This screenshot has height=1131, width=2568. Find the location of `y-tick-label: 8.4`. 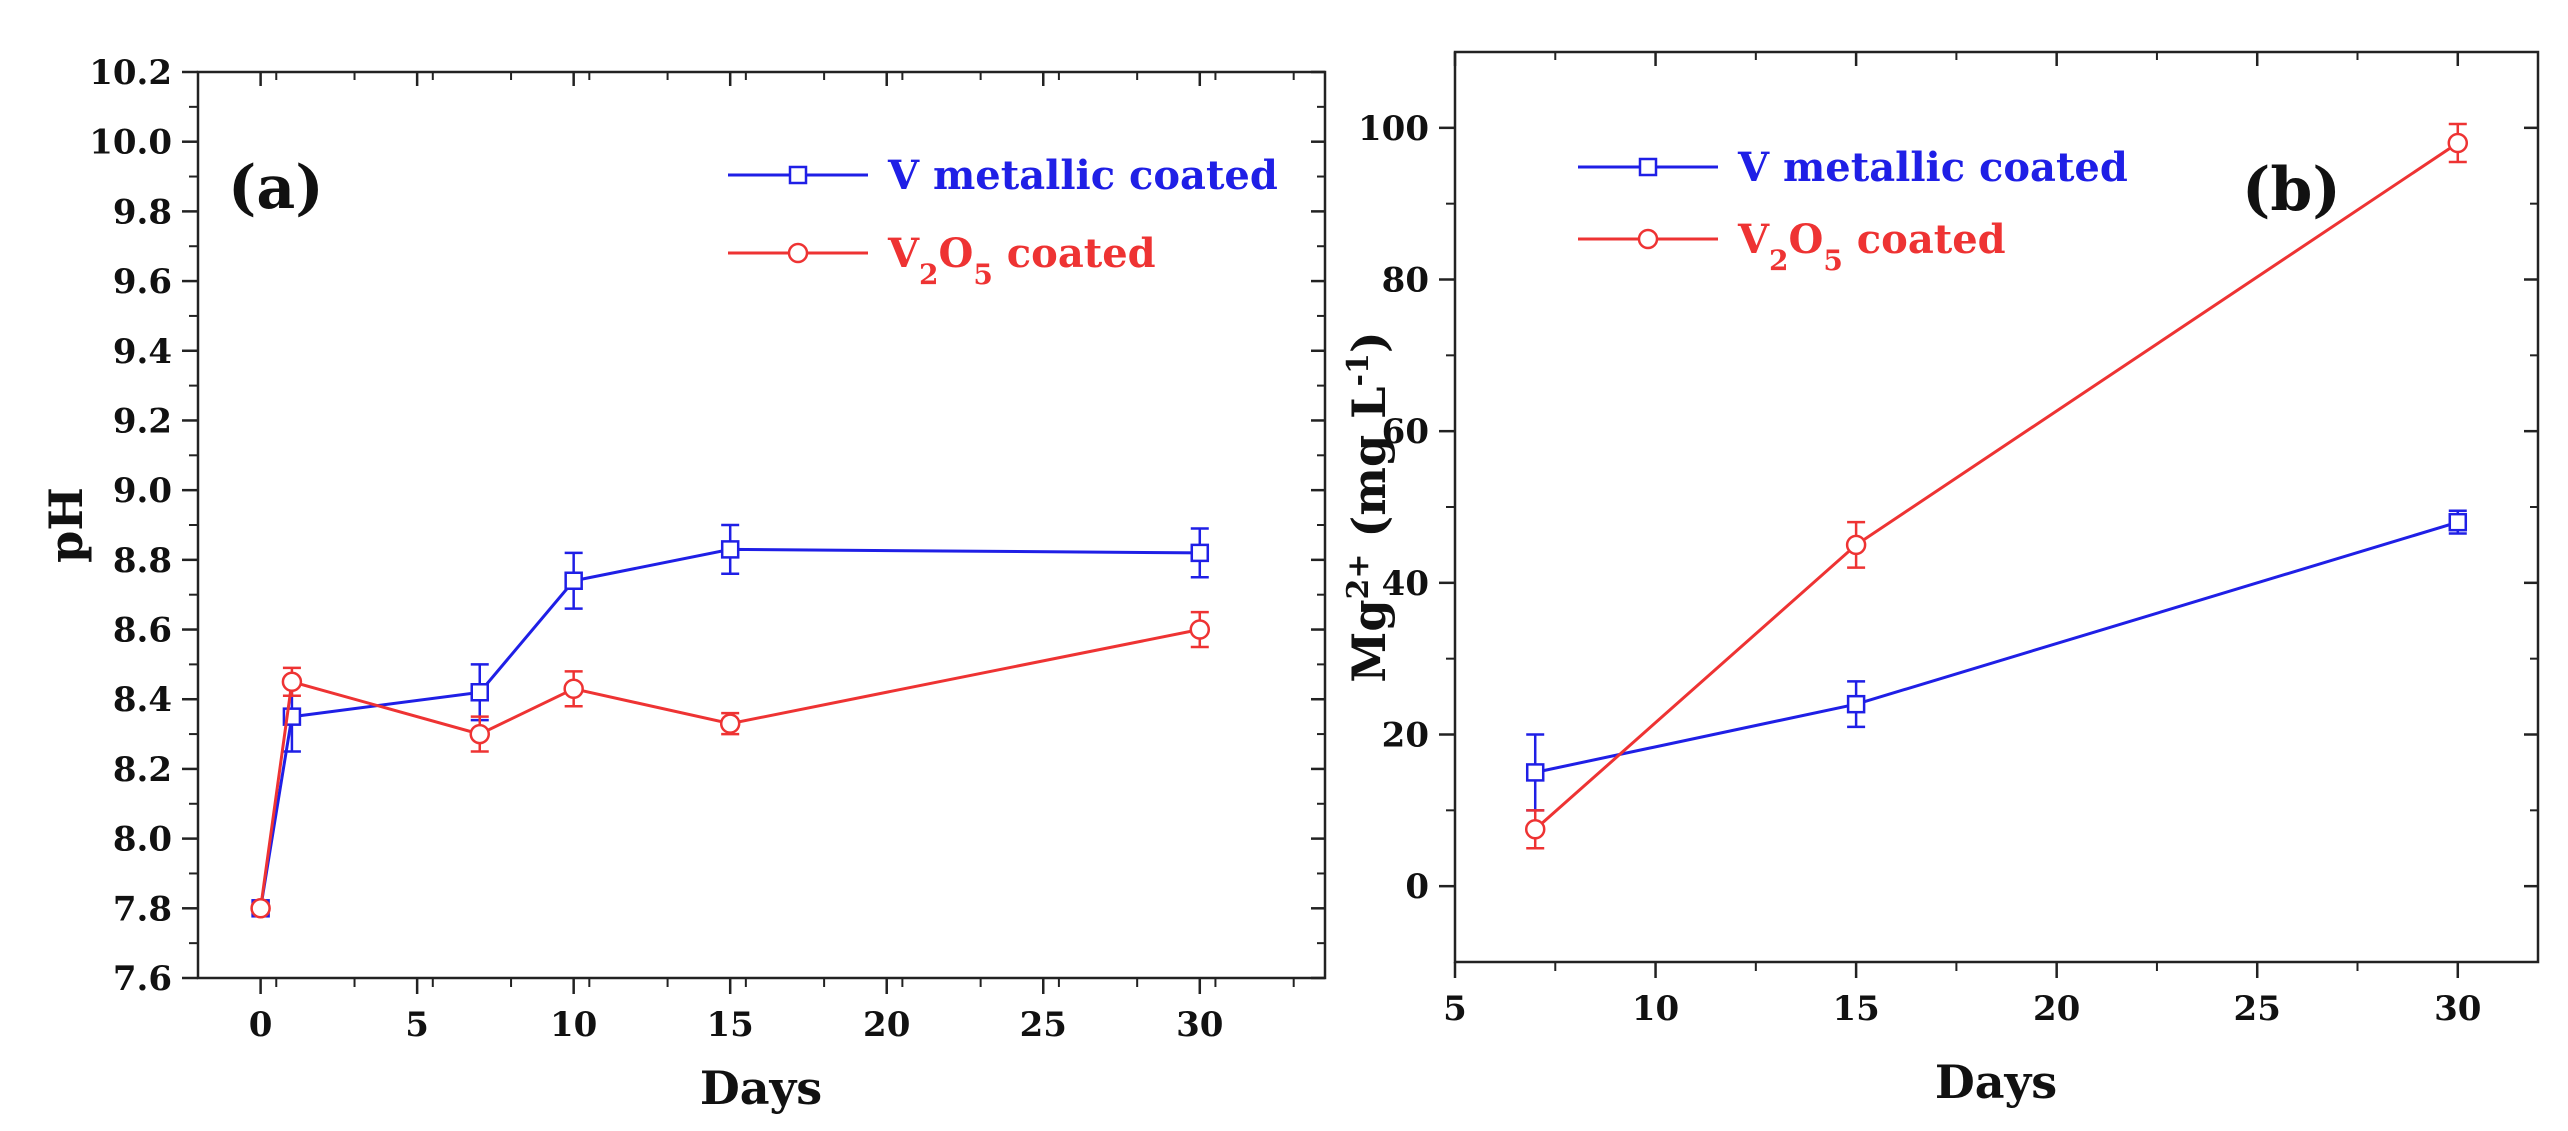

y-tick-label: 8.4 is located at coordinates (142, 700).